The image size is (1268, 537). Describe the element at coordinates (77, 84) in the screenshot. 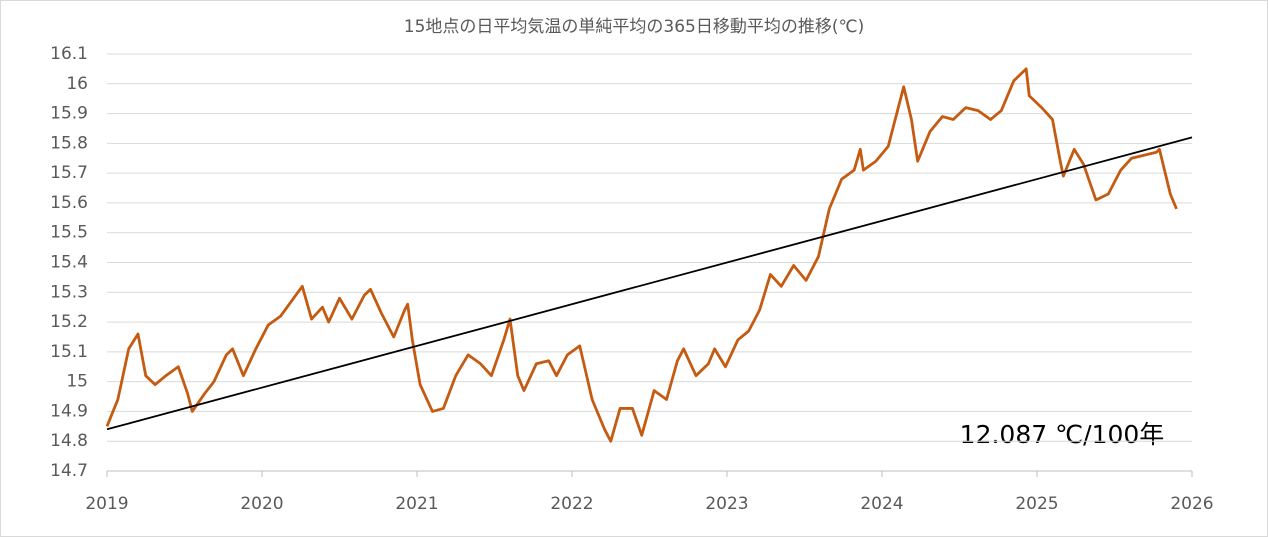

I see `y-tick-label: 16` at that location.